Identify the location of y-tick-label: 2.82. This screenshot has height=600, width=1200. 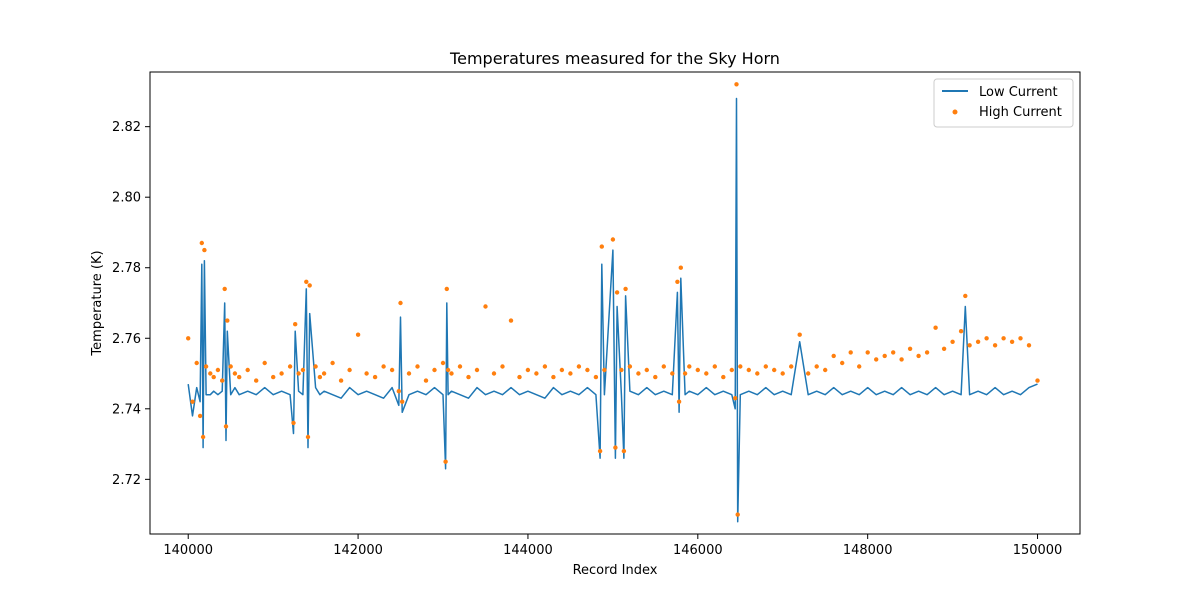
(126, 127).